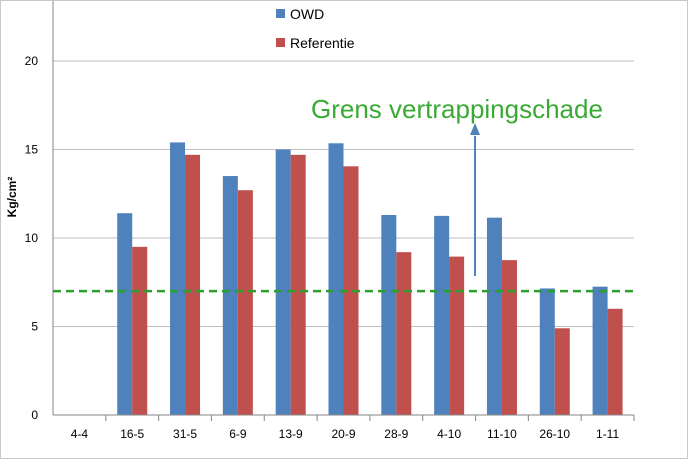 The width and height of the screenshot is (688, 460). I want to click on y-axis-label: Kg/cm², so click(12, 197).